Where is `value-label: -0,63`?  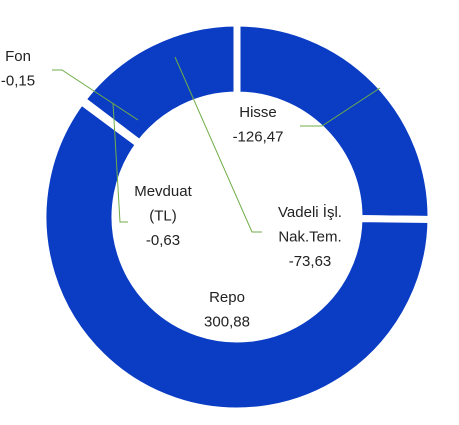 value-label: -0,63 is located at coordinates (163, 240).